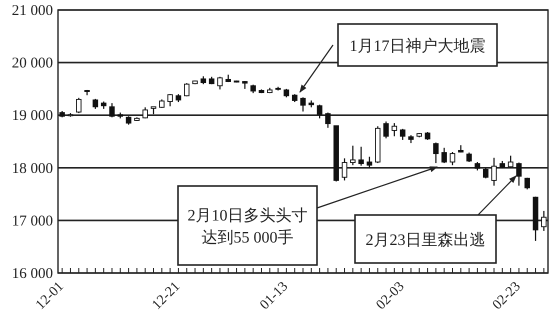  Describe the element at coordinates (32, 116) in the screenshot. I see `y-tick-label: 19 000` at that location.